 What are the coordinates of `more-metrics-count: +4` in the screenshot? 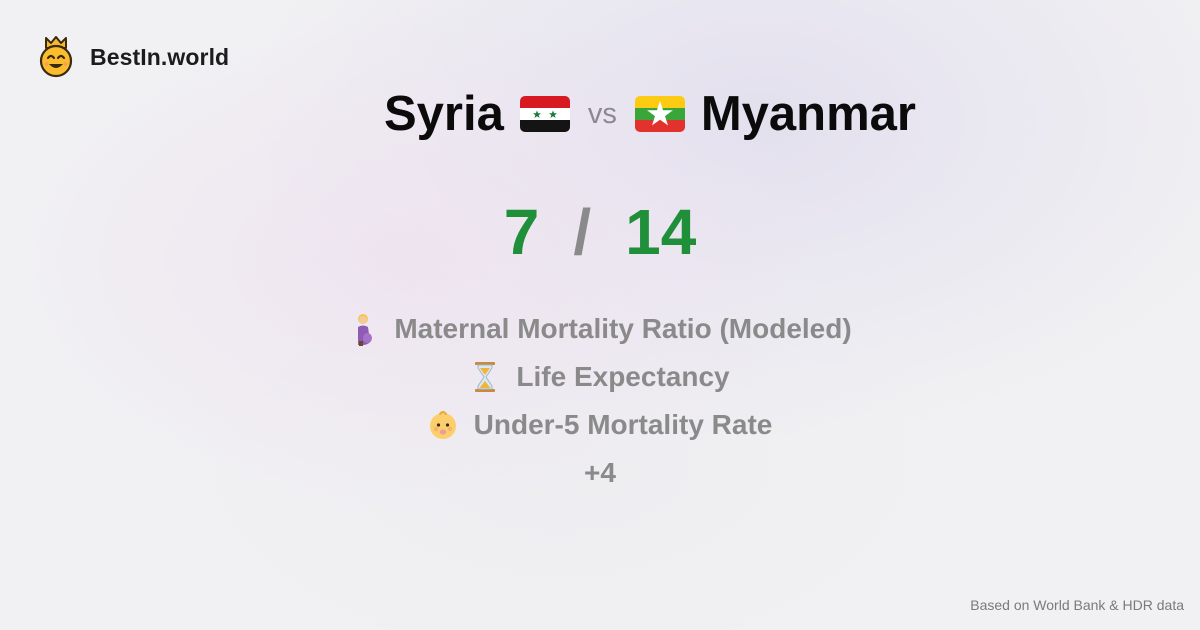 It's located at (600, 472).